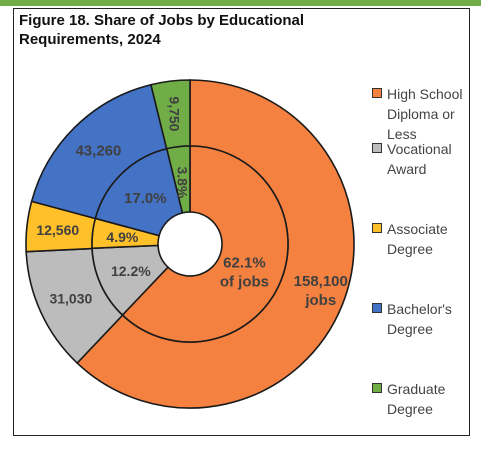  Describe the element at coordinates (240, 447) in the screenshot. I see `bottom-strip` at that location.